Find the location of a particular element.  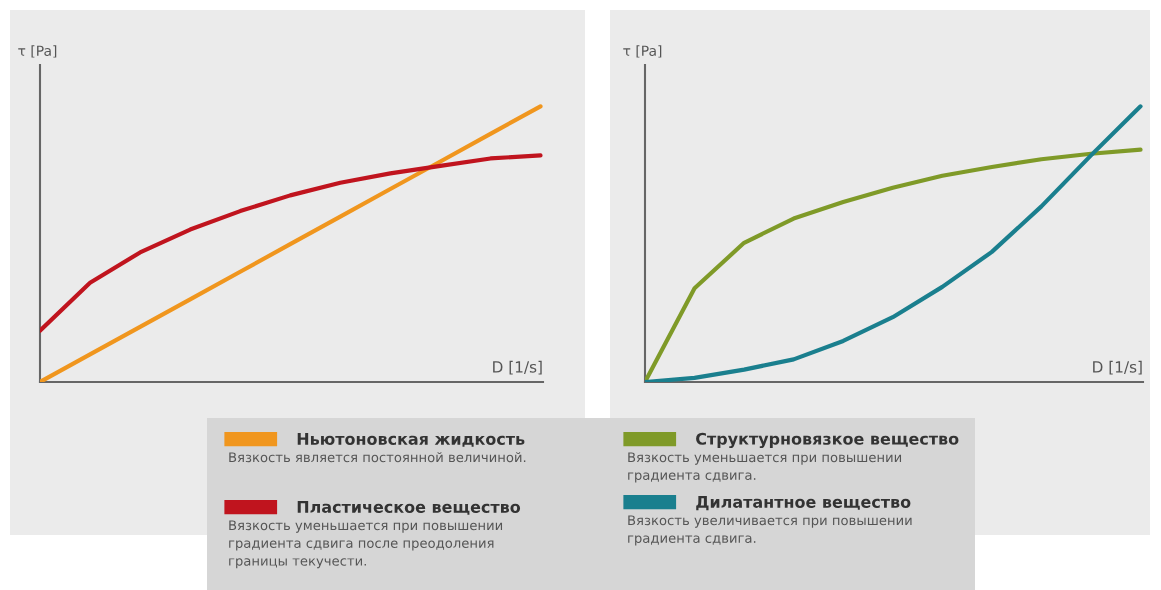

text: Вязкость уменьшается при повышении градиента сдвига после преодоления границы текучести. is located at coordinates (366, 544).